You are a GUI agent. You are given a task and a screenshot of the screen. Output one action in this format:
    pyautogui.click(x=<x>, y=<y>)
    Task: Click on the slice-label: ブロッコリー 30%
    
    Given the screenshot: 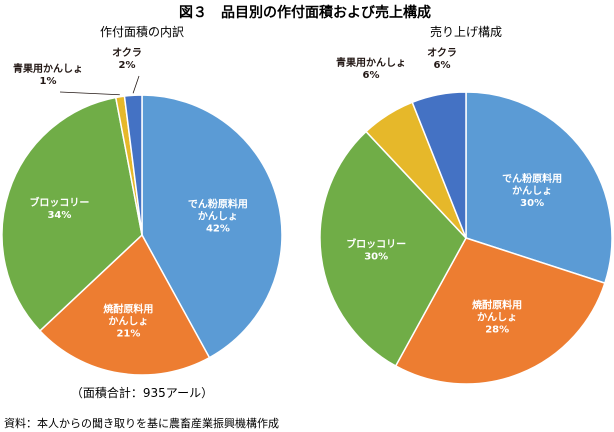 What is the action you would take?
    pyautogui.click(x=376, y=249)
    